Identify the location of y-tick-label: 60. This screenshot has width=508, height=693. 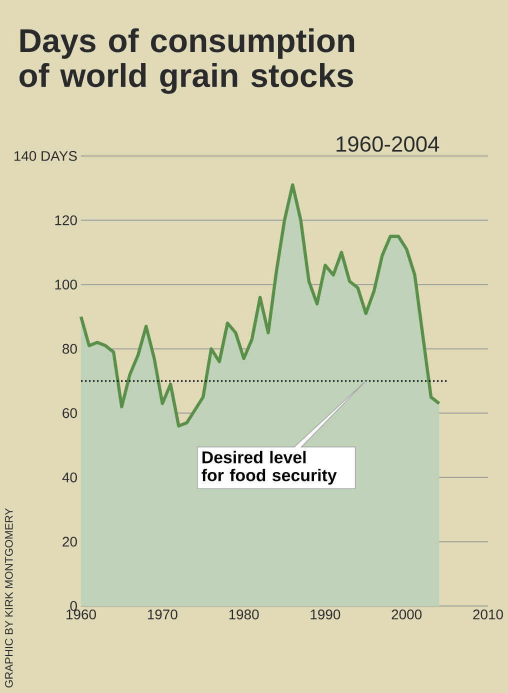
(69, 413).